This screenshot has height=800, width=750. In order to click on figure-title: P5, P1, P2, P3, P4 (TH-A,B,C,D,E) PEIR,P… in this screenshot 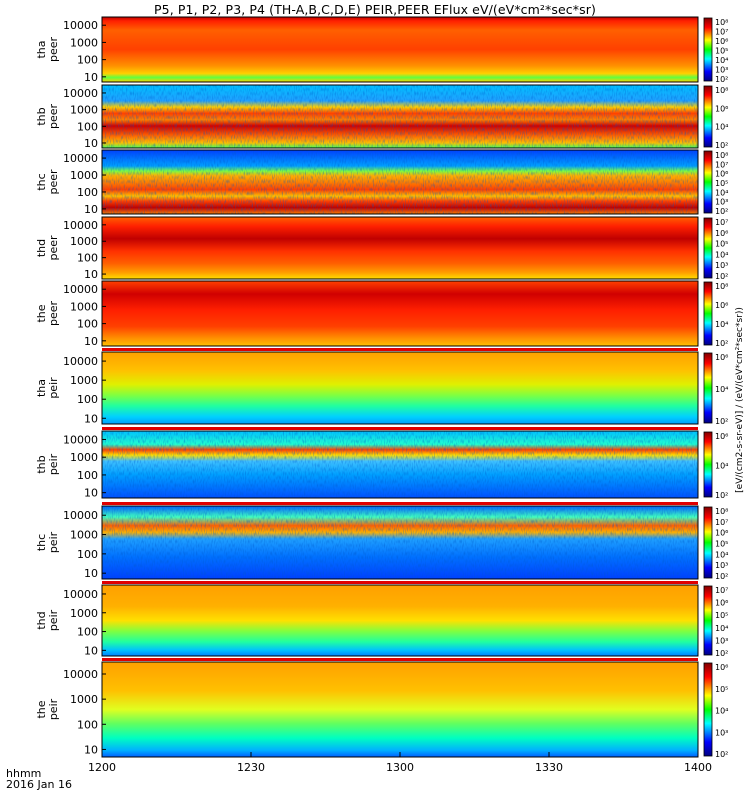, I will do `click(375, 9)`.